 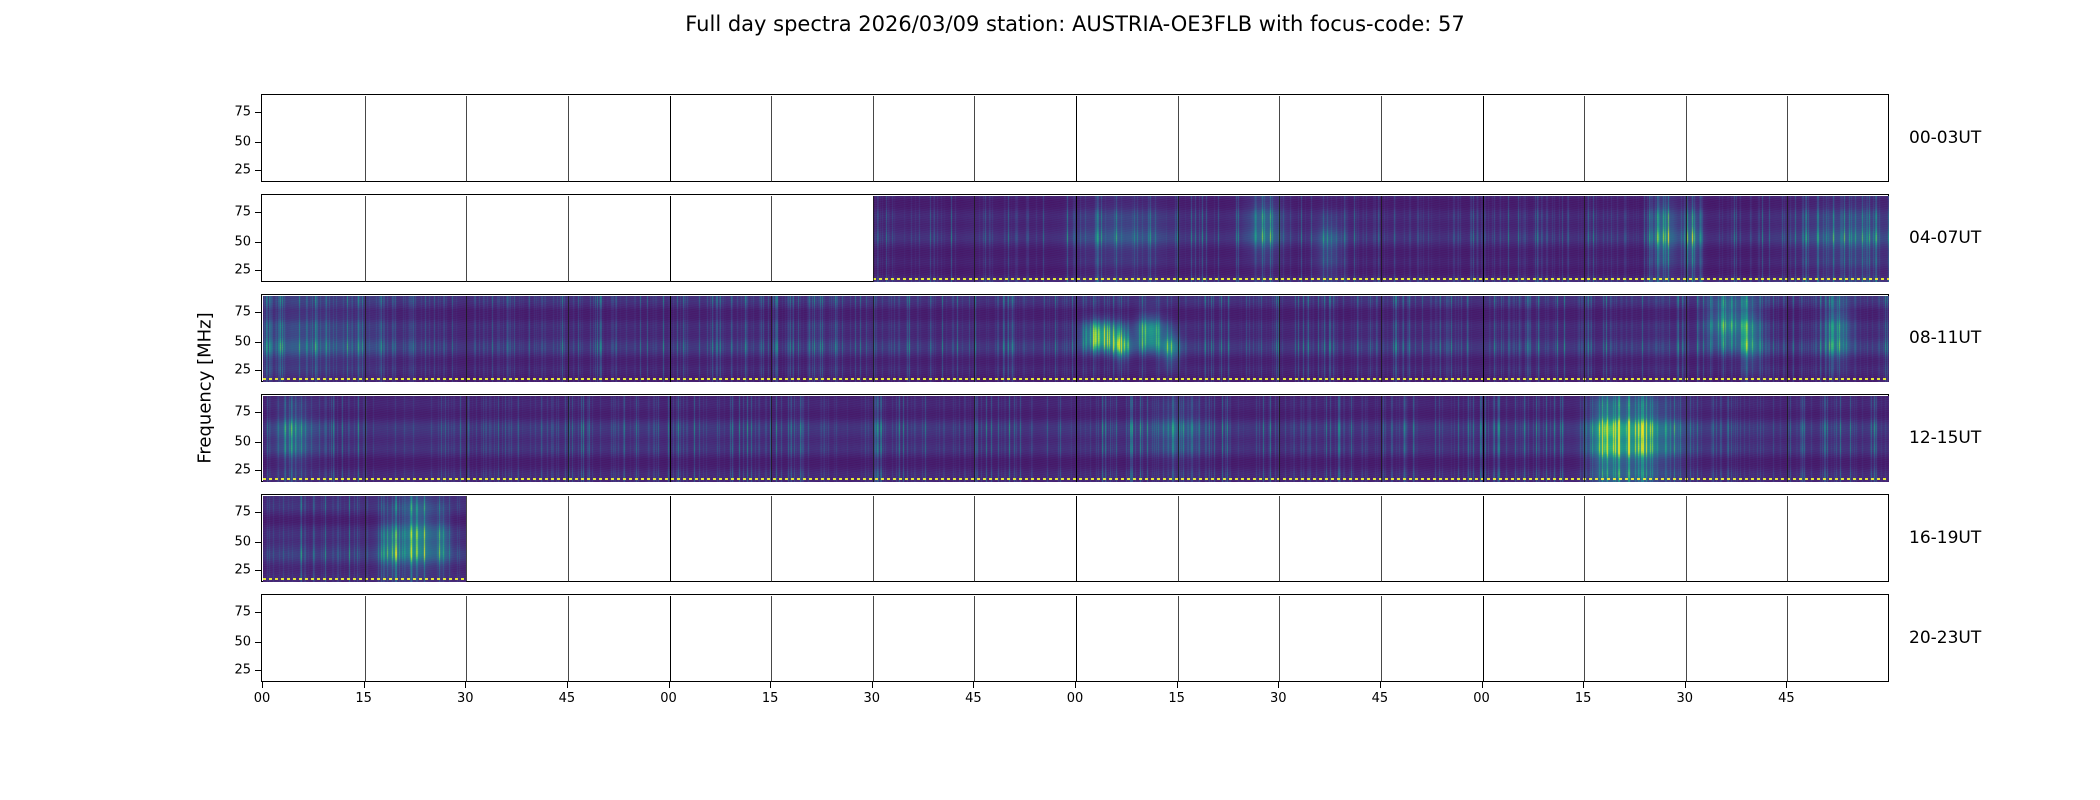 I want to click on spectrogram-panel-row: 08-11UT 75 50 25, so click(x=1107, y=338).